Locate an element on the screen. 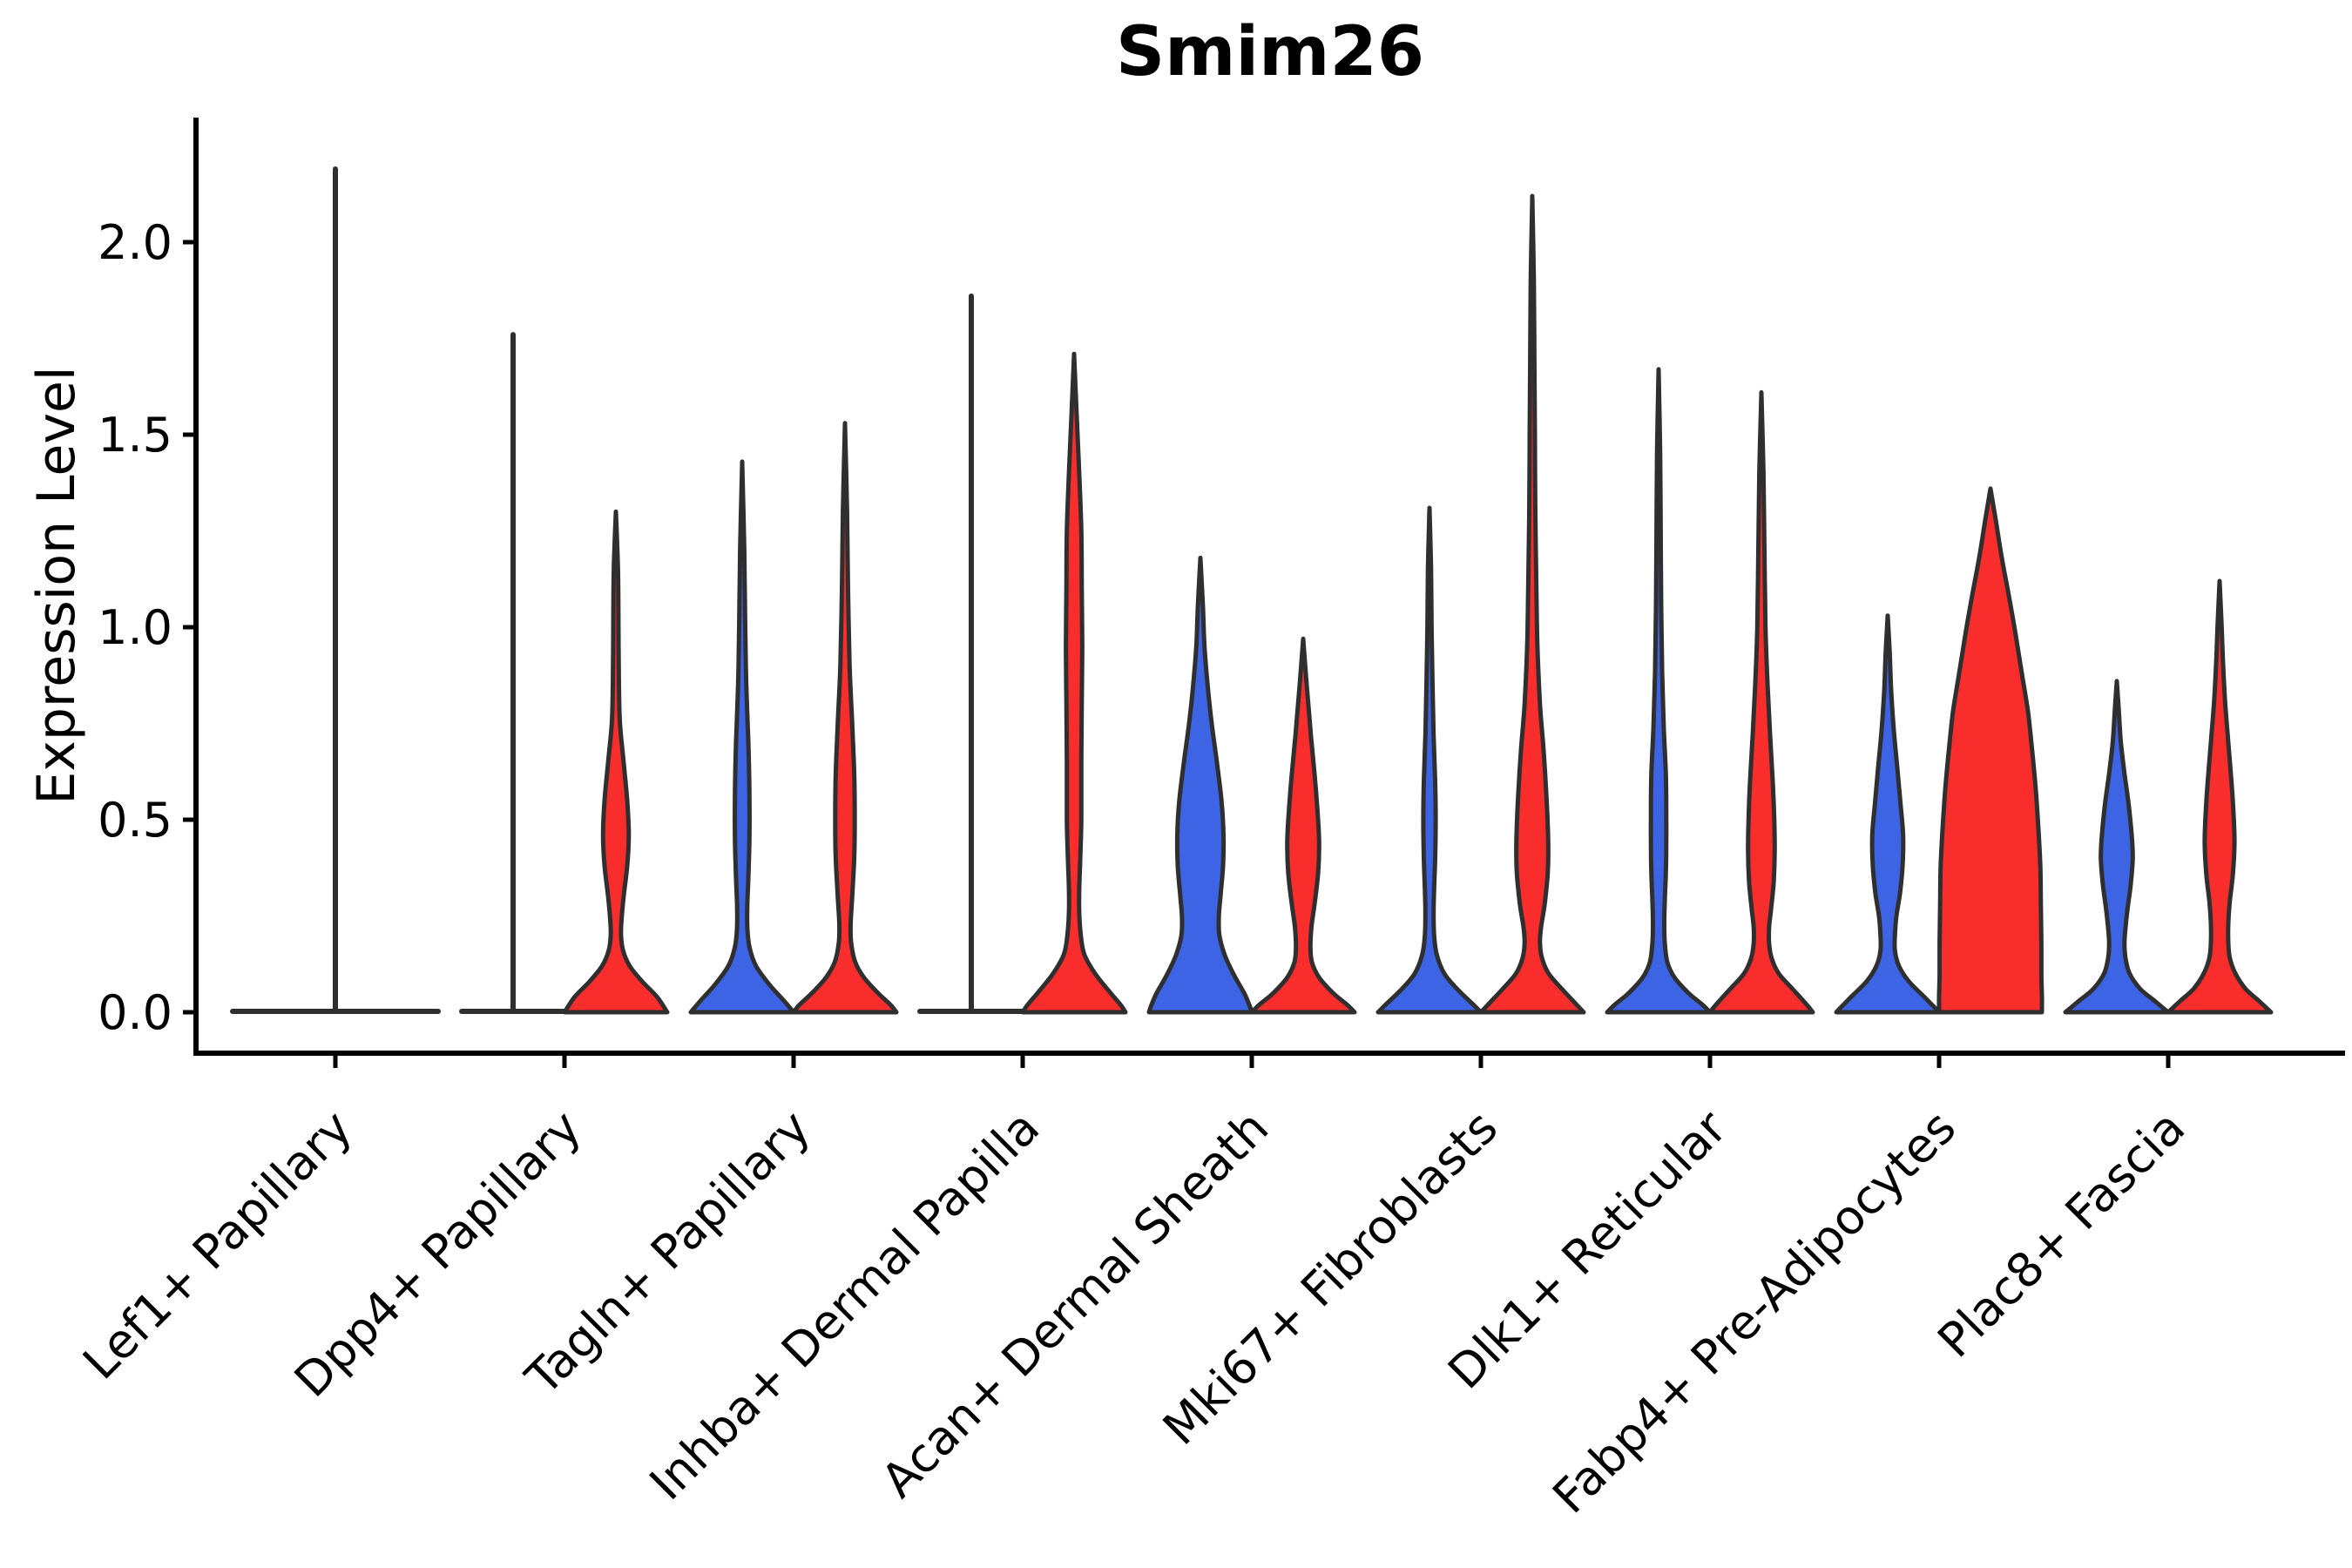 The height and width of the screenshot is (1568, 2352). violin-acan-dermal-sheath-red is located at coordinates (1303, 825).